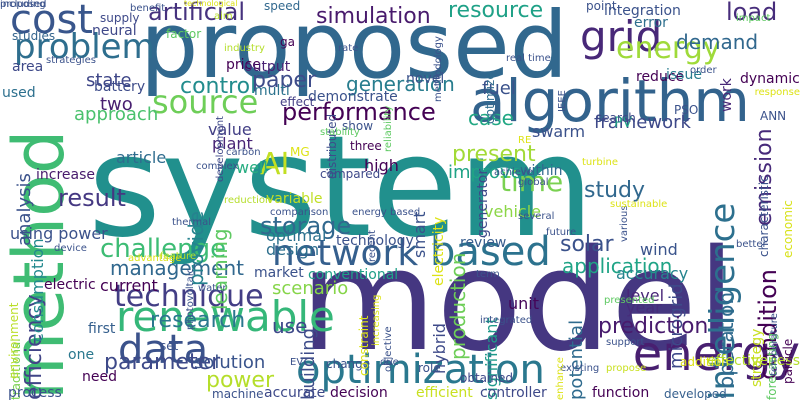  Describe the element at coordinates (232, 143) in the screenshot. I see `cloud-word: plant` at that location.